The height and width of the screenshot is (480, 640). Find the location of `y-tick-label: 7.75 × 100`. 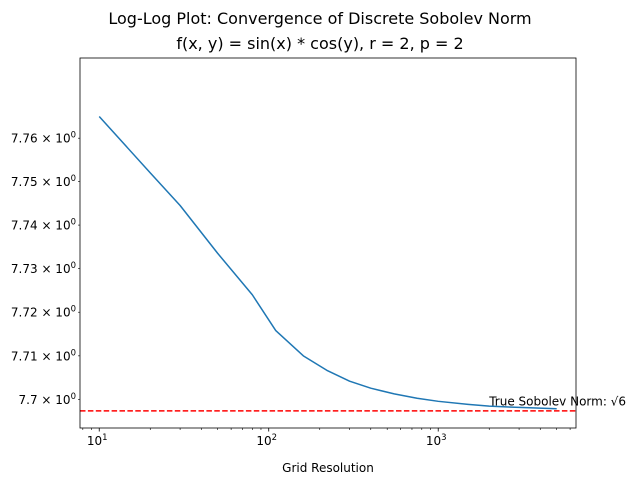

y-tick-label: 7.75 × 100 is located at coordinates (43, 181).